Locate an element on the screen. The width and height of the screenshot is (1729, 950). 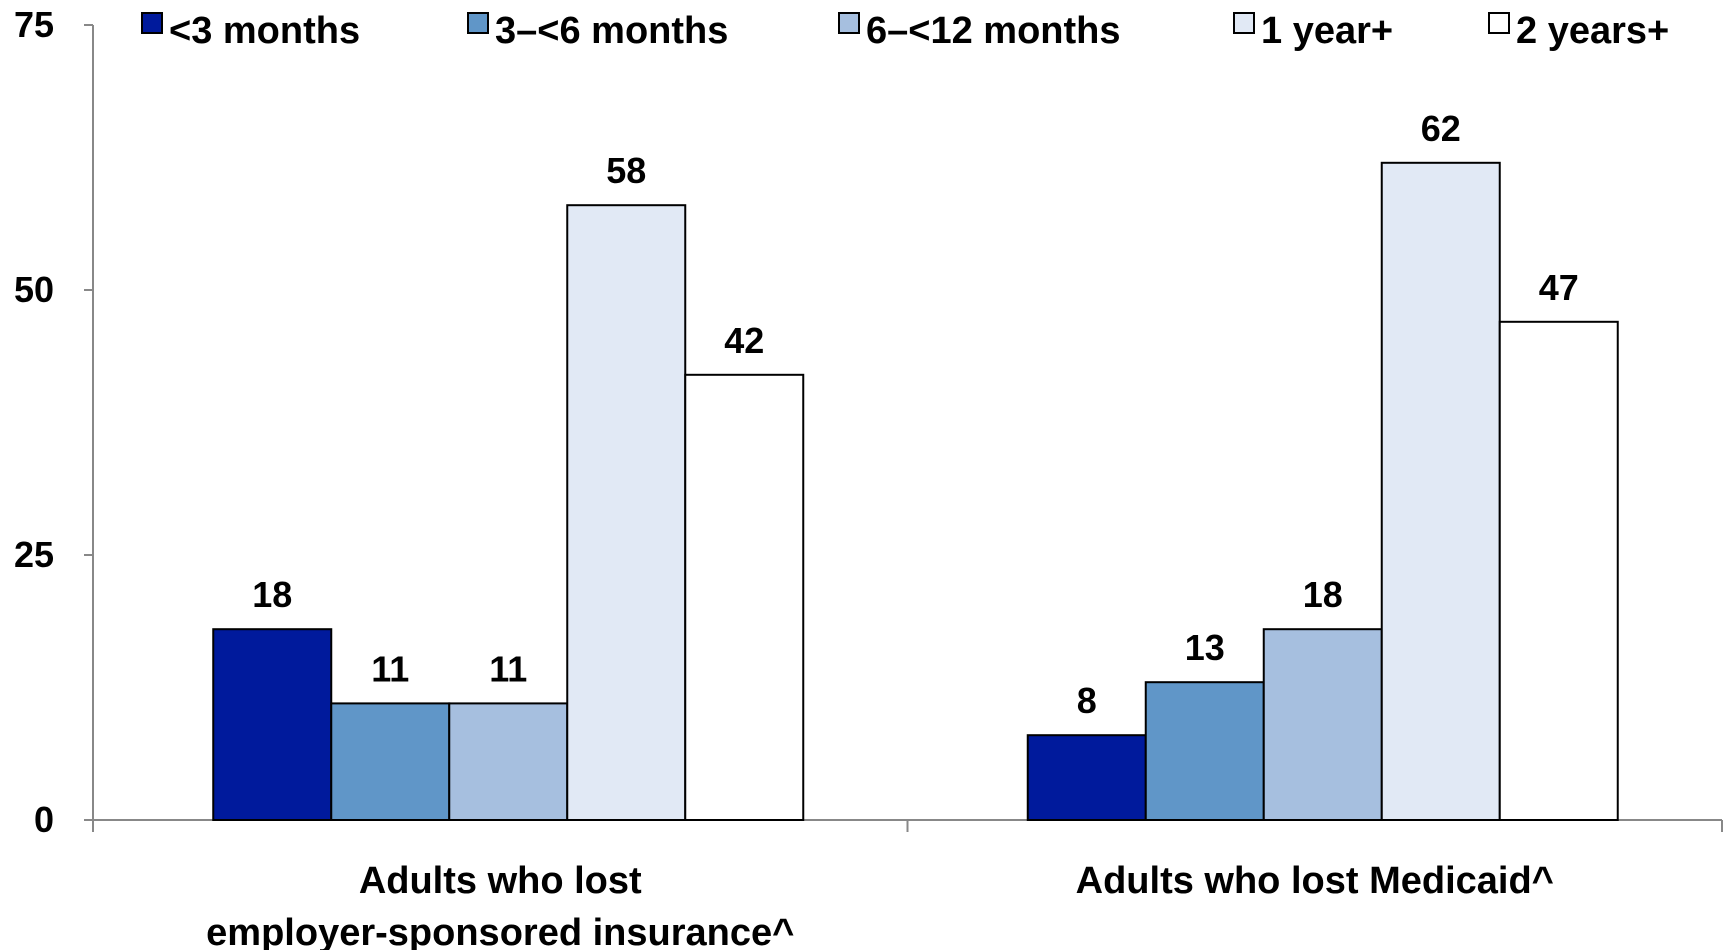
data-label: 58 is located at coordinates (626, 170).